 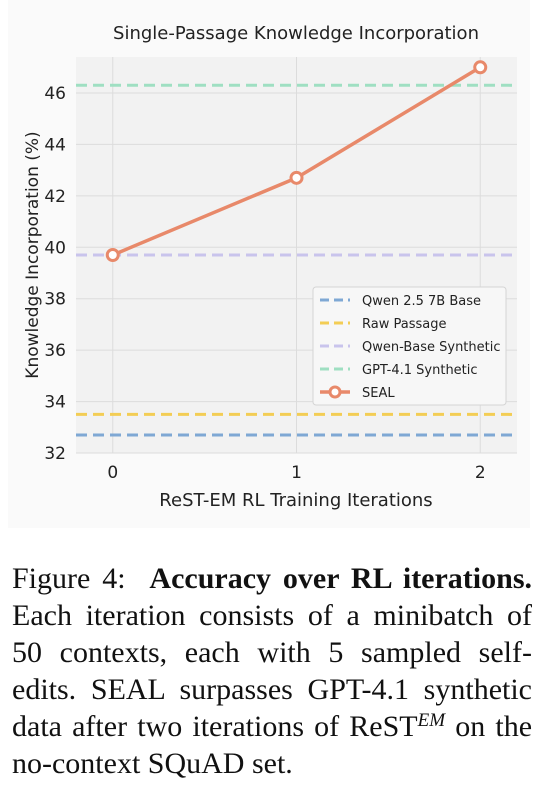 I want to click on x-tick-label: 0, so click(x=112, y=473).